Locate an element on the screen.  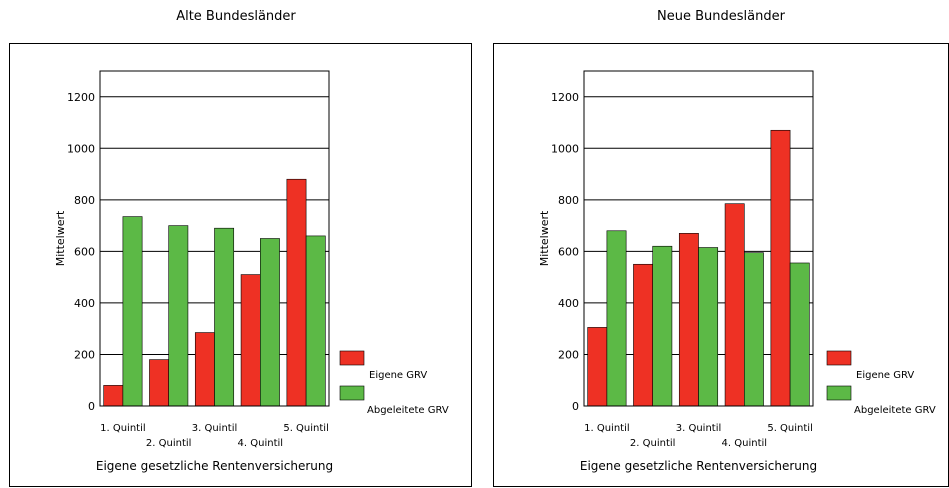
chart-title-right: Neue Bundesländer is located at coordinates (721, 16).